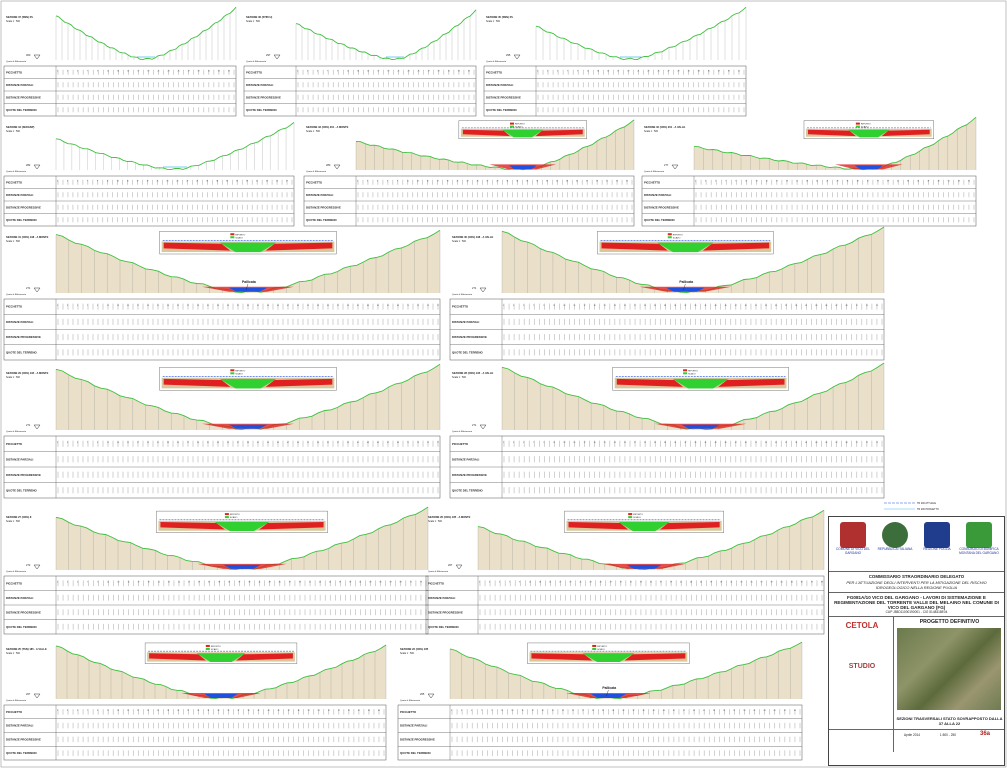 The image size is (1007, 768). I want to click on section-title: SEZIONE 25 (TSN) 185 - A VALLE, so click(26, 649).